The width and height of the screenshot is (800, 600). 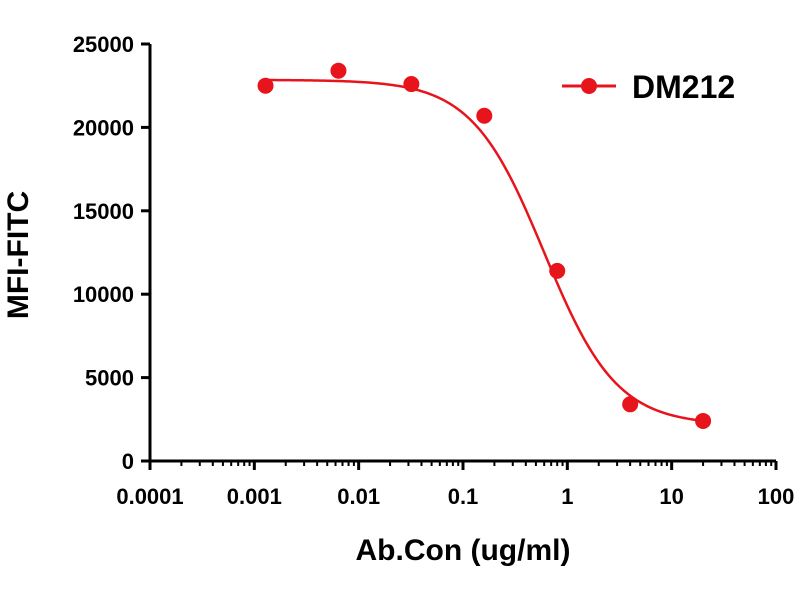 I want to click on x-axis-title: Ab.Con (ug/ml), so click(x=463, y=550).